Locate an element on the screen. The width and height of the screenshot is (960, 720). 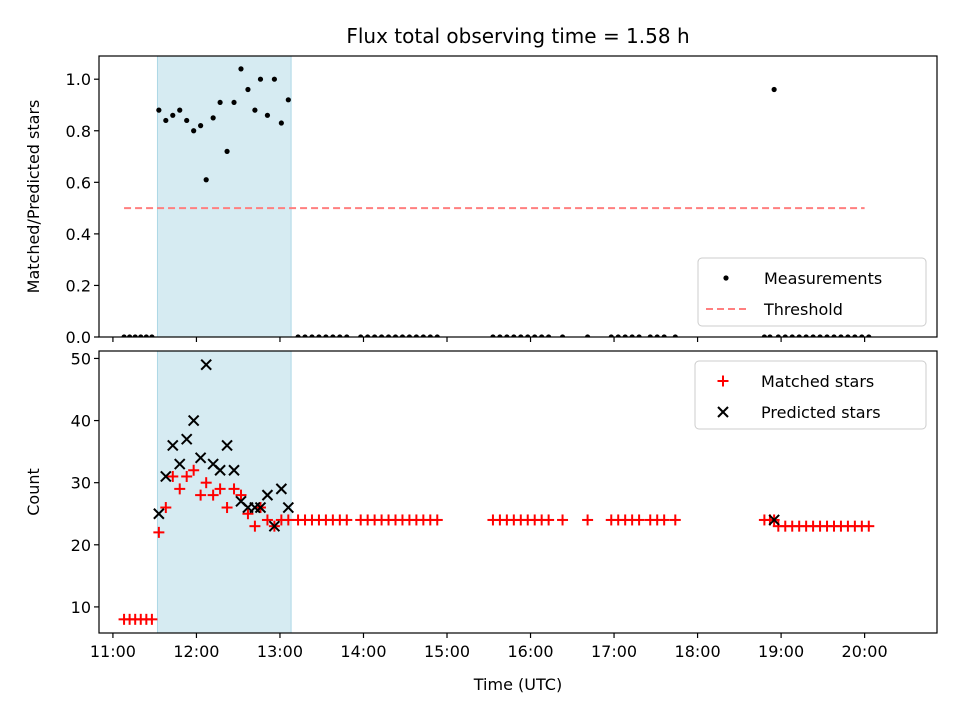
legend-label: Threshold is located at coordinates (803, 309).